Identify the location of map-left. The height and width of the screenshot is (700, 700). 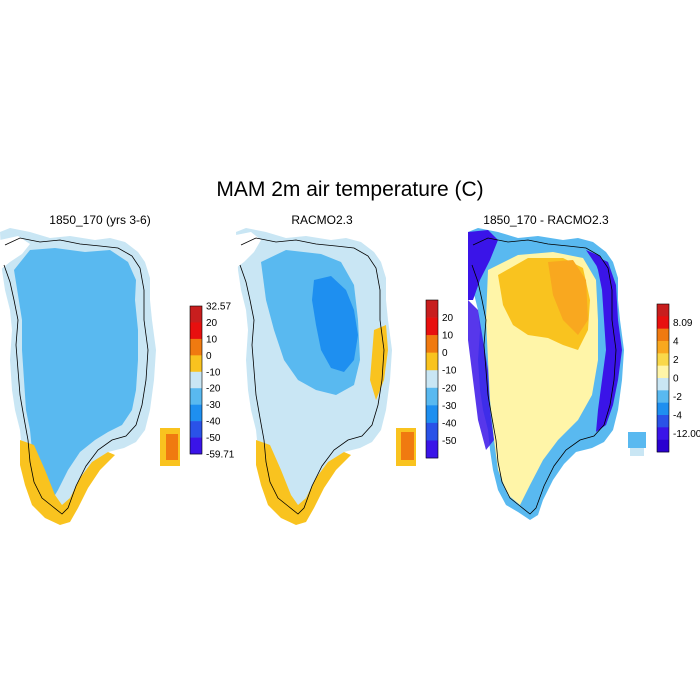
(90, 376).